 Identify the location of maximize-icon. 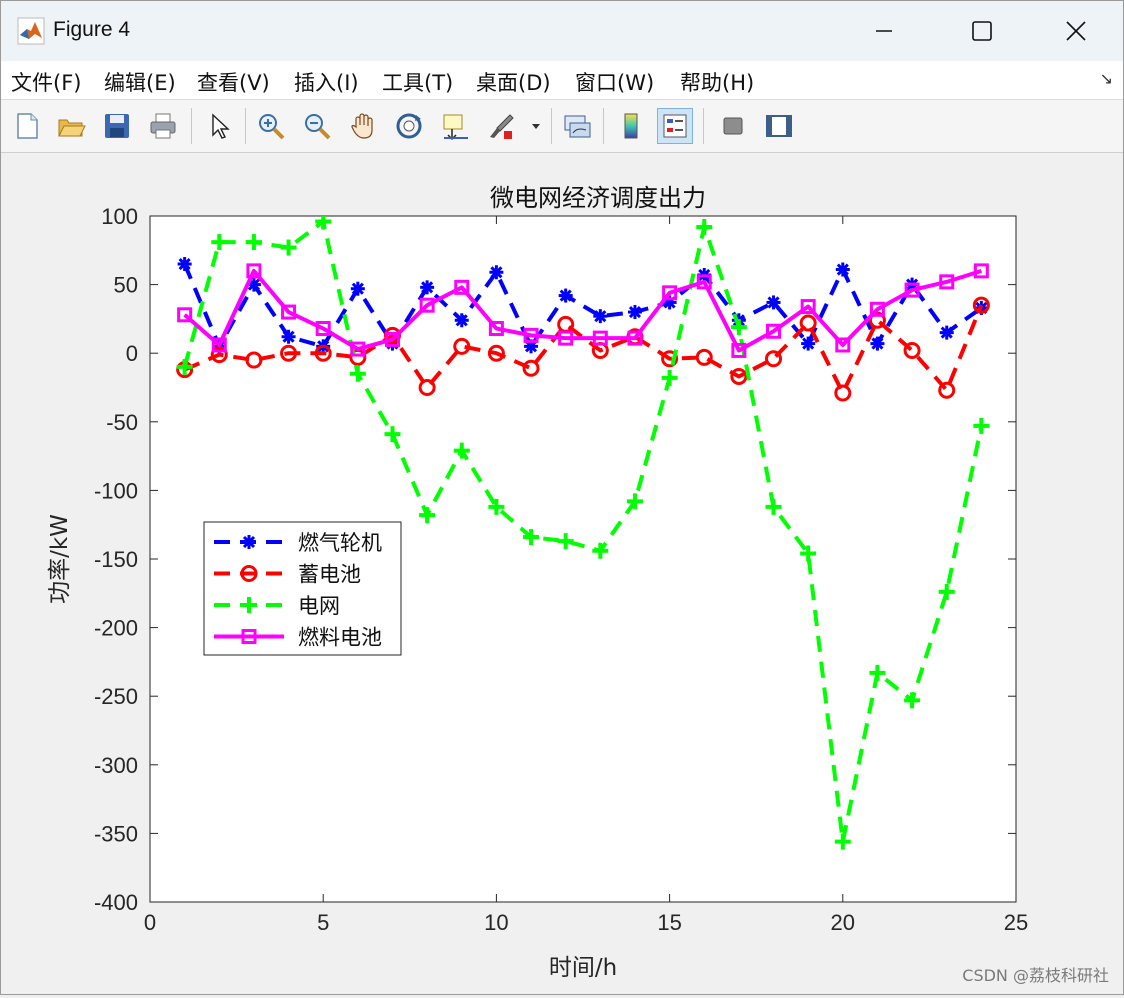
(982, 31).